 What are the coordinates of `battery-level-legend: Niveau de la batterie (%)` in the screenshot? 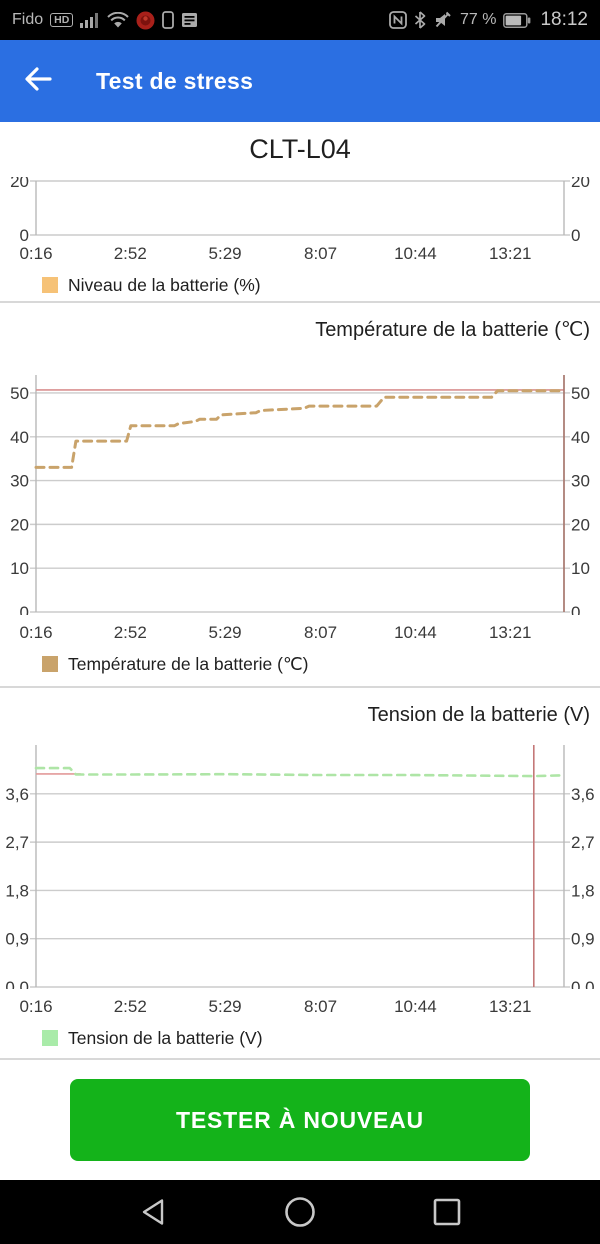 It's located at (321, 285).